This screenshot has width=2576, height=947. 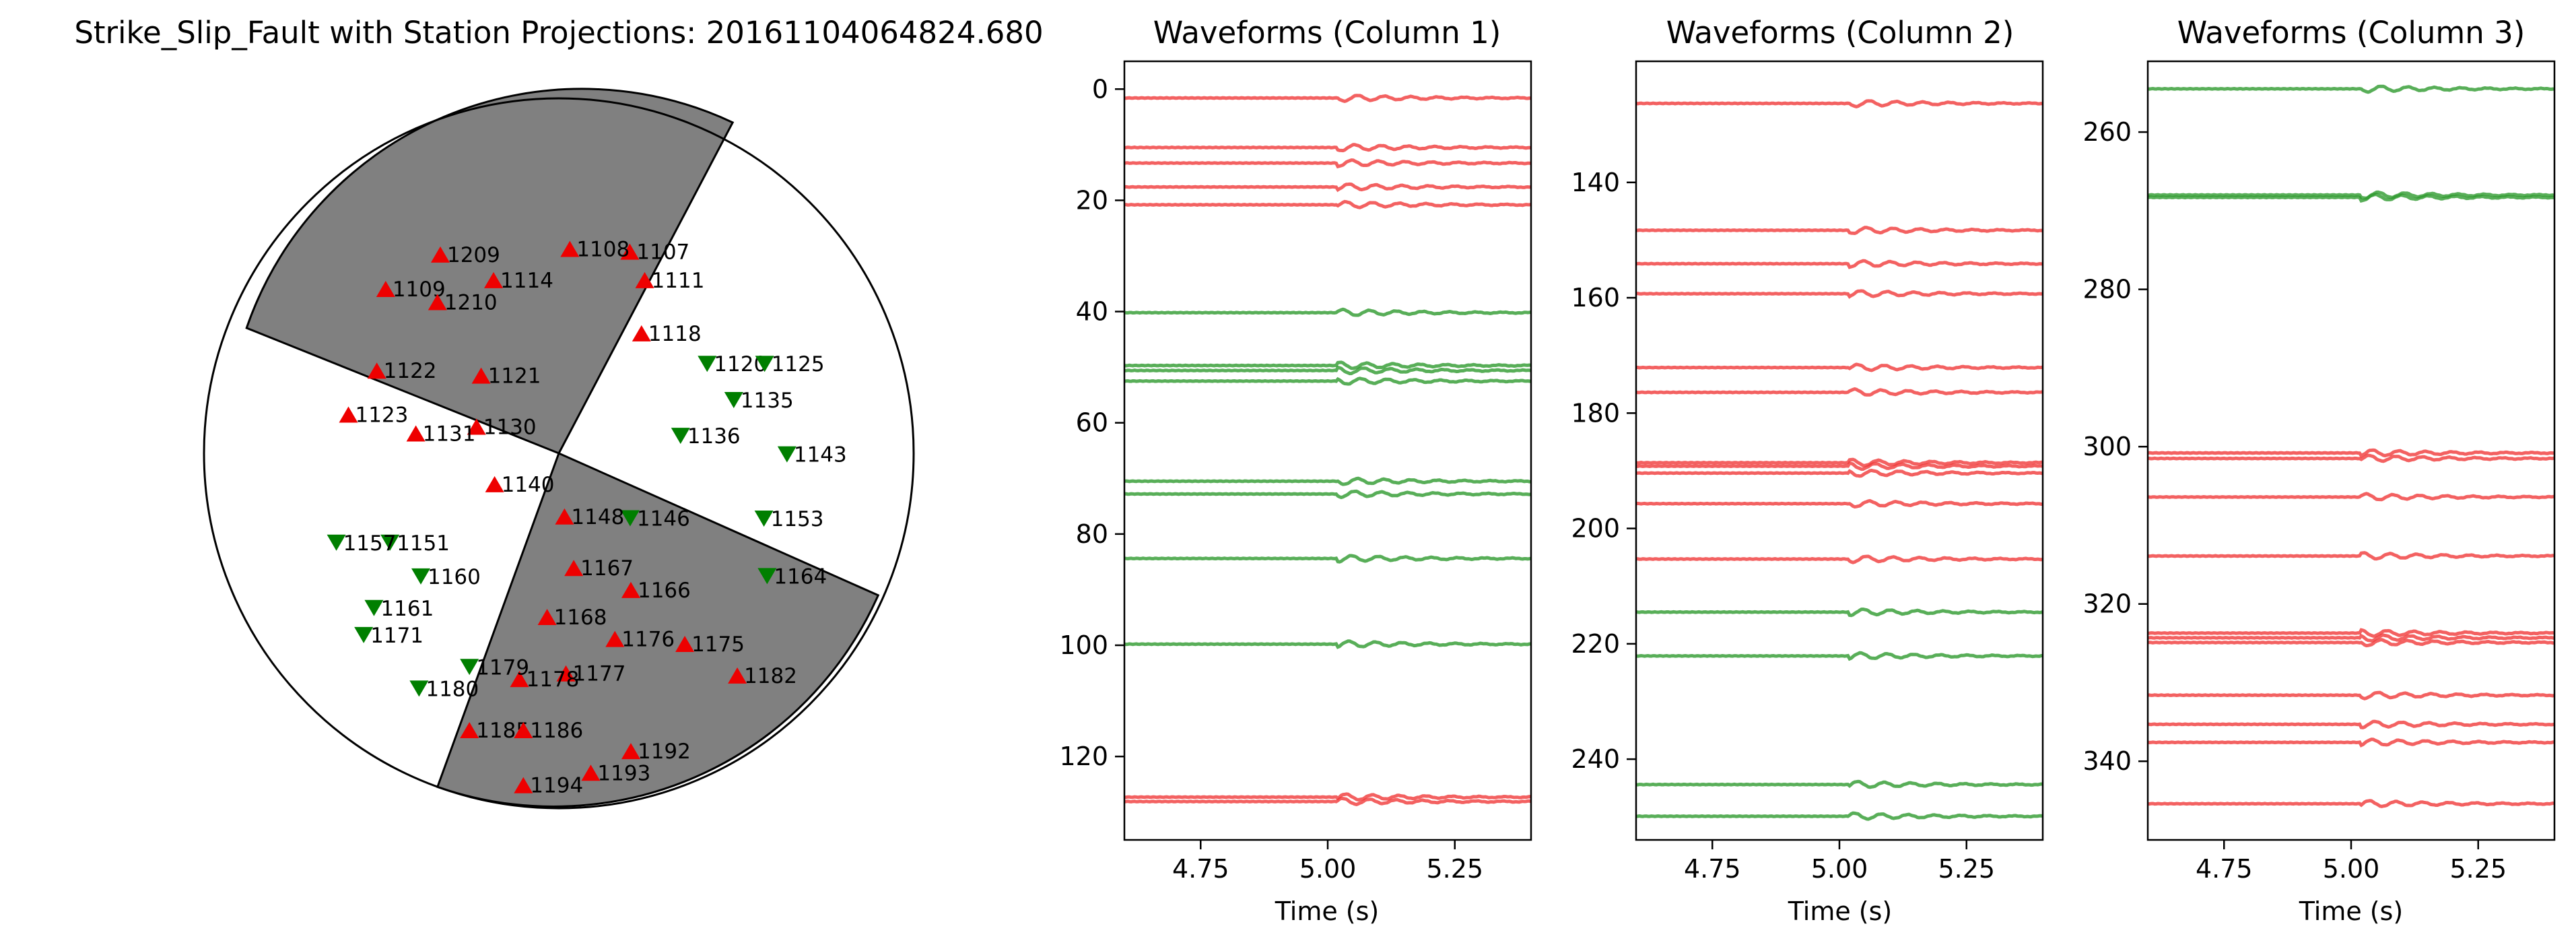 What do you see at coordinates (2107, 132) in the screenshot?
I see `y-tick-label: 260` at bounding box center [2107, 132].